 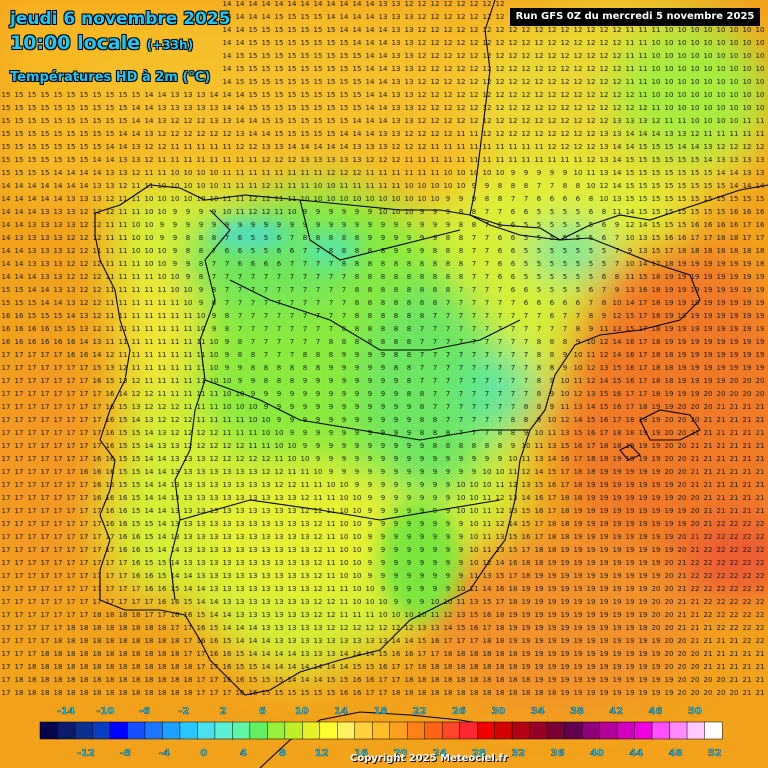 I want to click on temperature-value: 21, so click(x=682, y=615).